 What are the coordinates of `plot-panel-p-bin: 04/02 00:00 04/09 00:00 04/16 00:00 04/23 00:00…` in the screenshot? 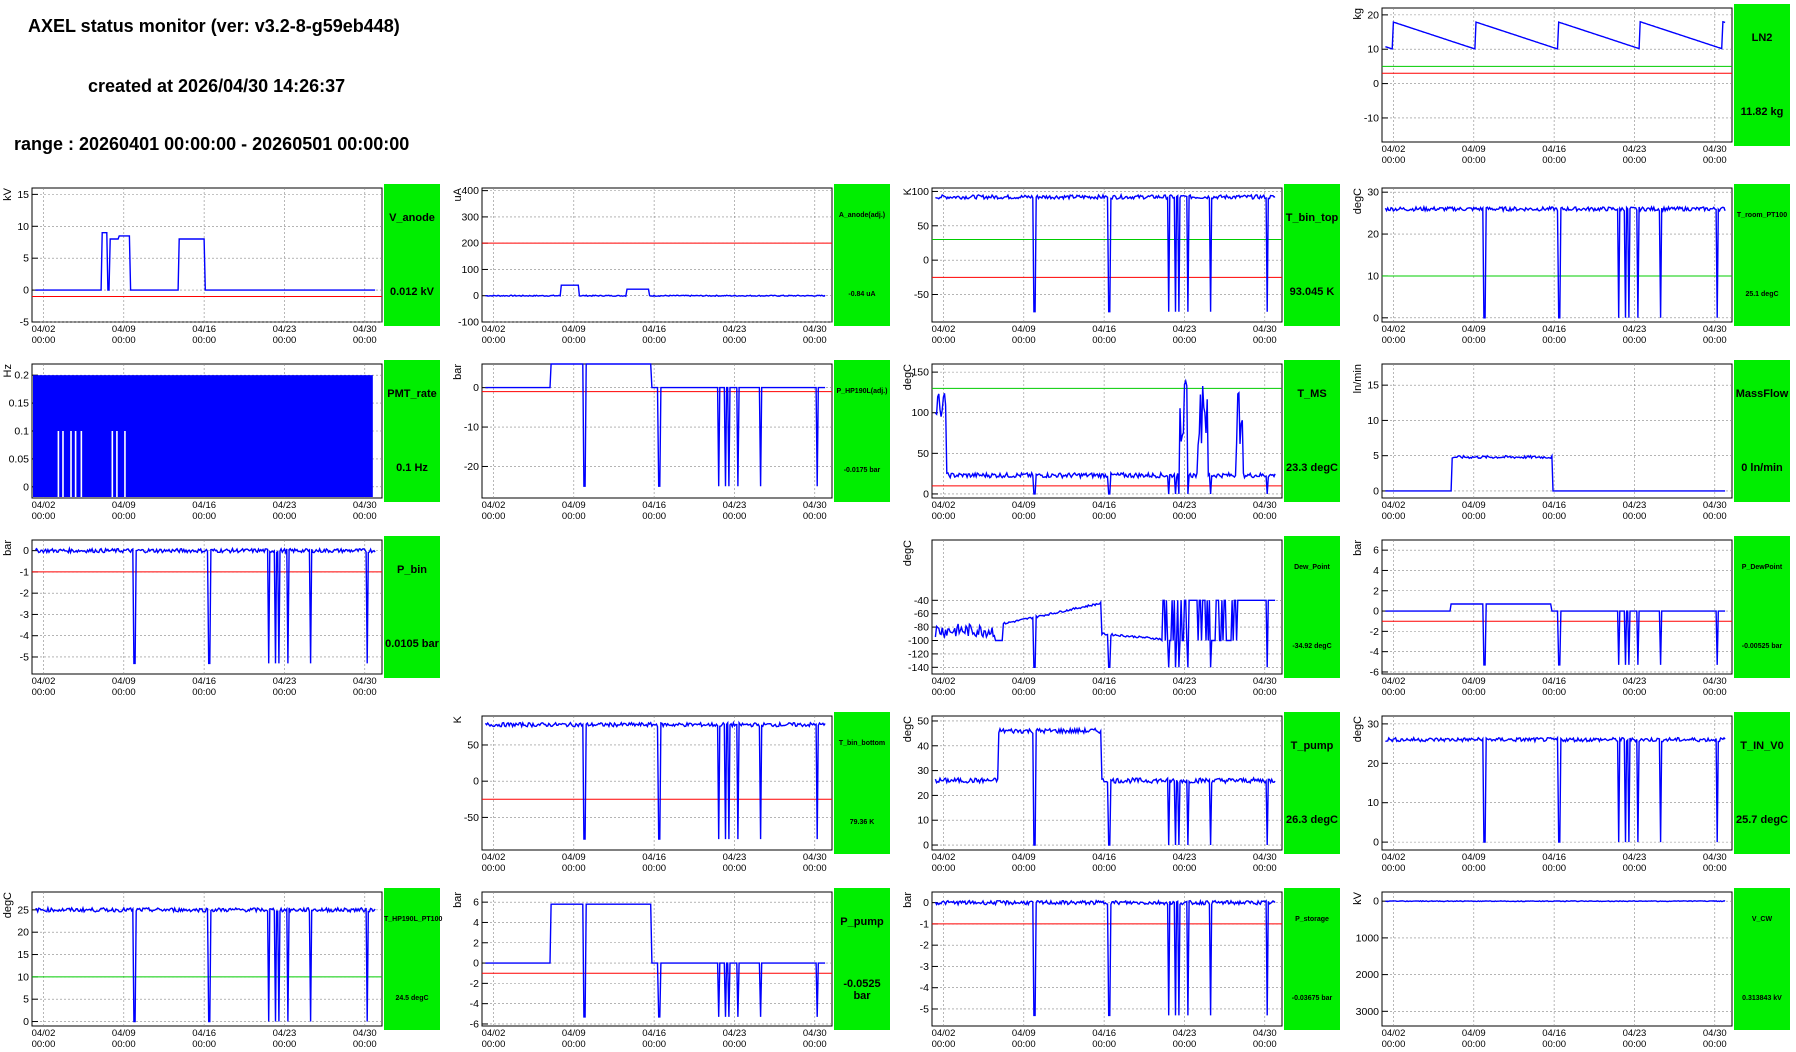 It's located at (223, 617).